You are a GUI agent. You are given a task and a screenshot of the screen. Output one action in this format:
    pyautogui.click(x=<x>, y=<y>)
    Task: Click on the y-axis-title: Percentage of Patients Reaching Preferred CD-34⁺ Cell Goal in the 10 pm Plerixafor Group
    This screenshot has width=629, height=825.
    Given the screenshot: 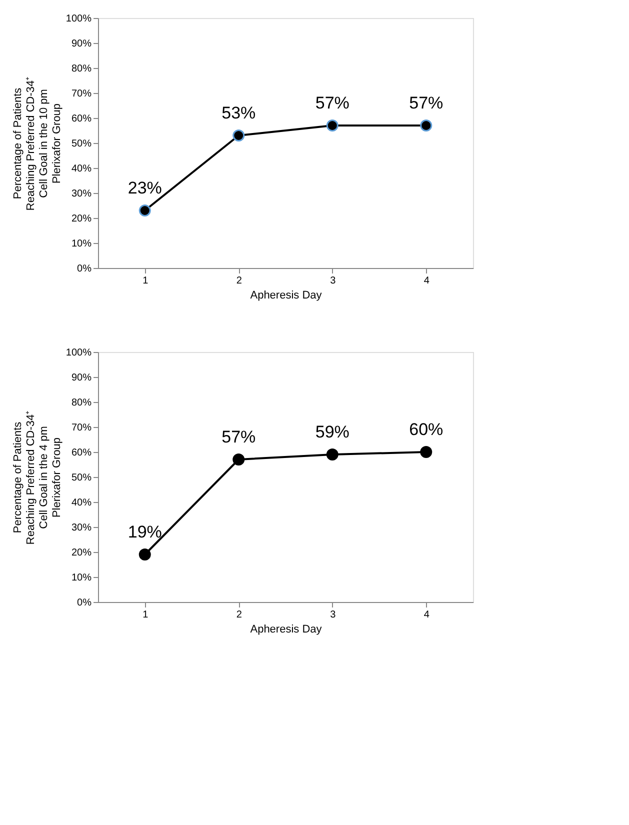 What is the action you would take?
    pyautogui.click(x=37, y=143)
    